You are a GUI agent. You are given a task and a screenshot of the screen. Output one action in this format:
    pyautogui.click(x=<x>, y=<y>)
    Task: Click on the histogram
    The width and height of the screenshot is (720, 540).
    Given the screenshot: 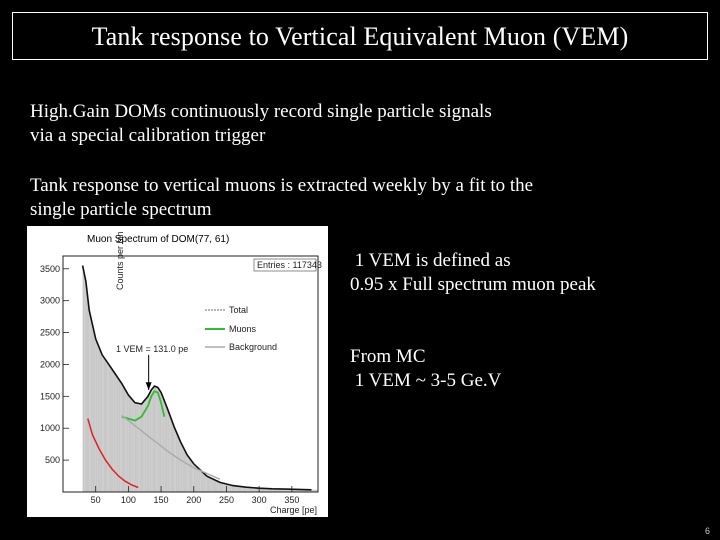 What is the action you would take?
    pyautogui.click(x=200, y=381)
    